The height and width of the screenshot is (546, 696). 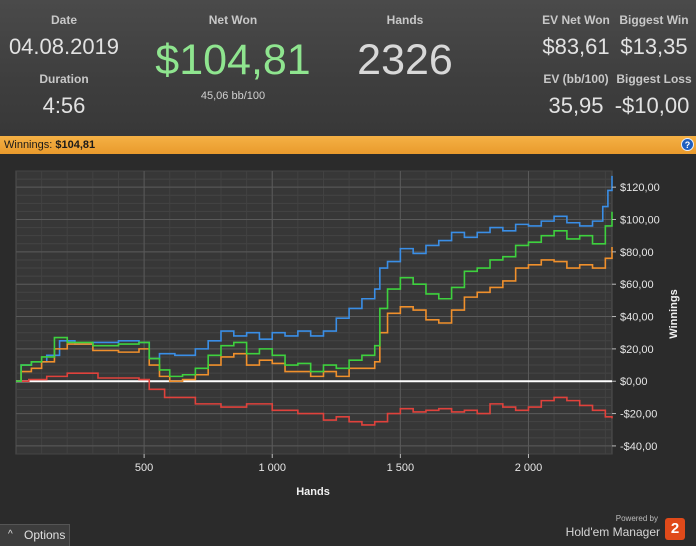 What do you see at coordinates (313, 492) in the screenshot?
I see `x-axis-label: Hands` at bounding box center [313, 492].